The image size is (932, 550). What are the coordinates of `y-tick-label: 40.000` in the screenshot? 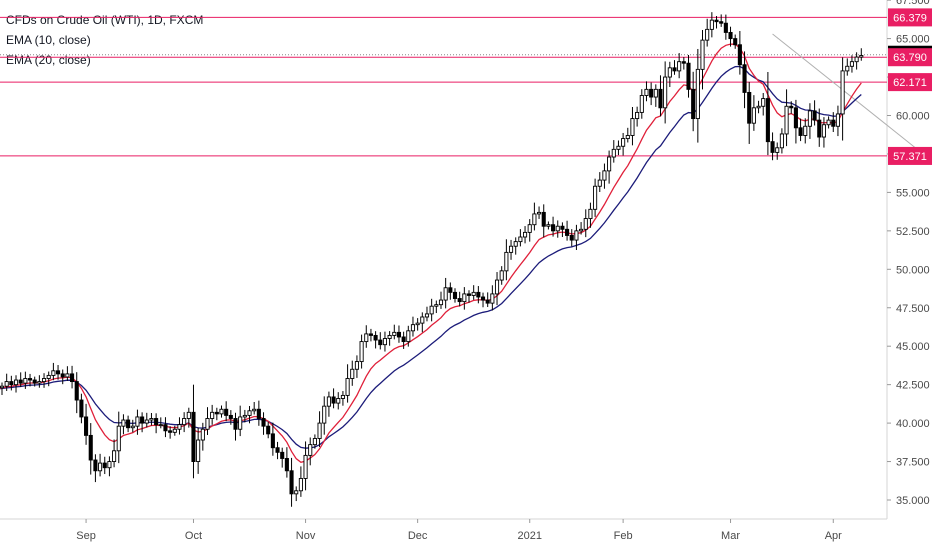 It's located at (913, 424).